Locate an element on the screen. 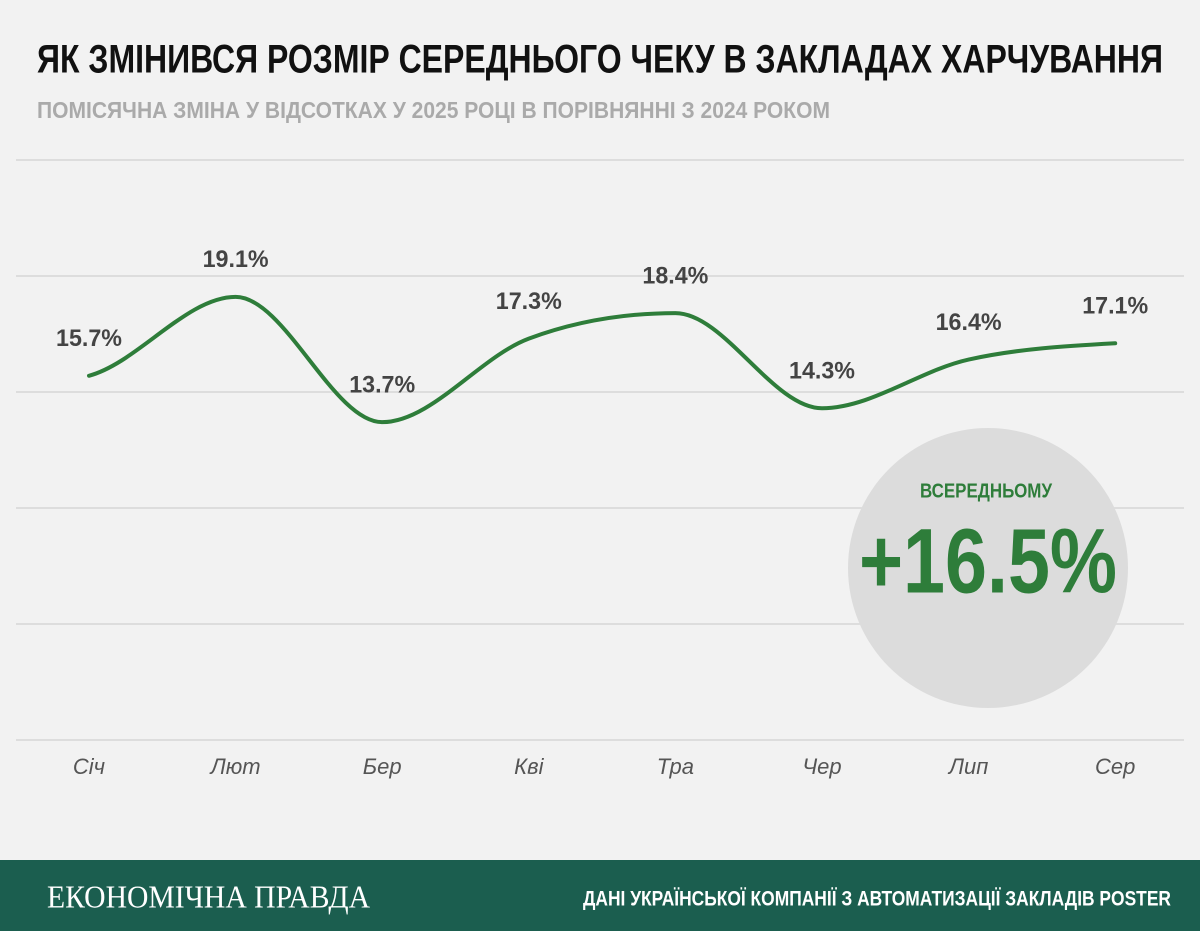 The width and height of the screenshot is (1200, 931). data-label: 13.7% is located at coordinates (382, 385).